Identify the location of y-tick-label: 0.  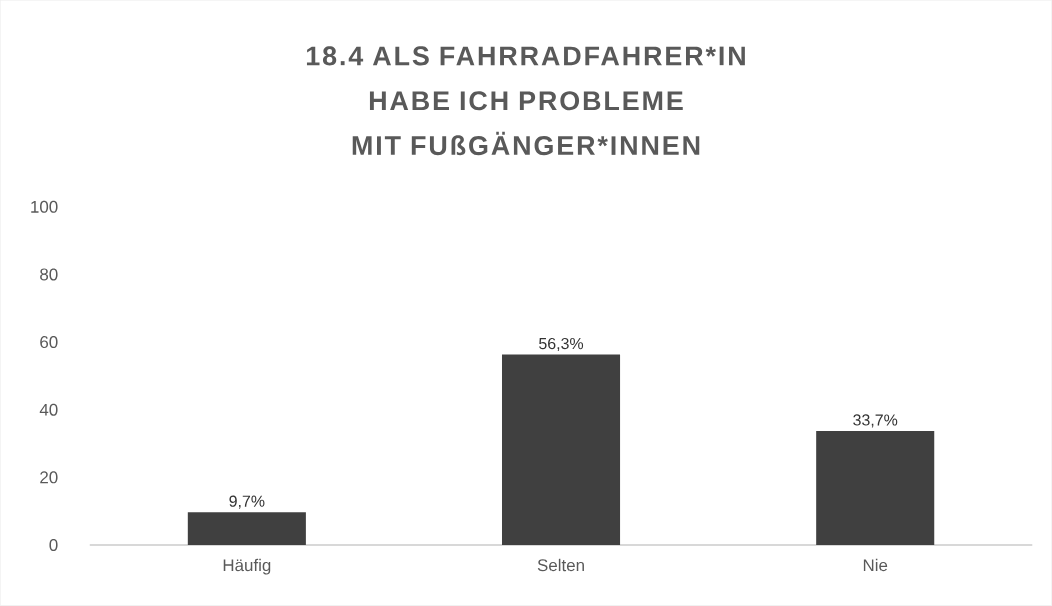
(53, 545).